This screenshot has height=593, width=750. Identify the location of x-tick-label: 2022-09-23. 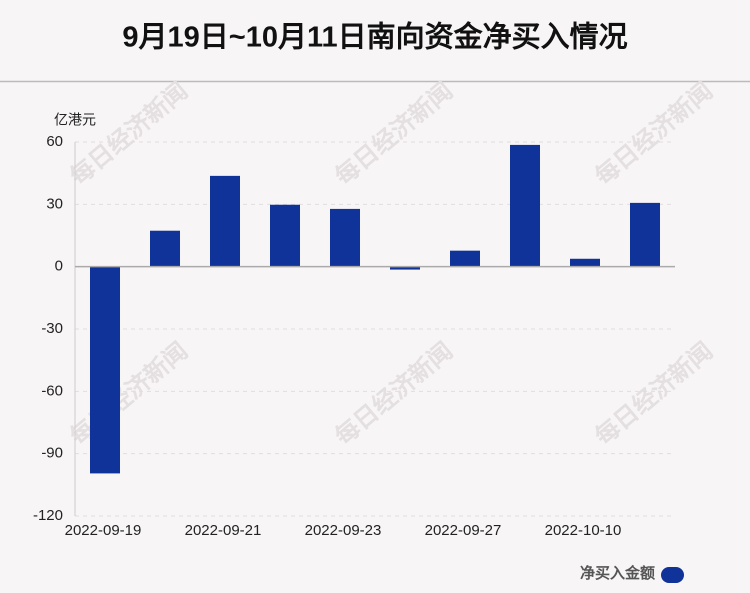
(343, 530).